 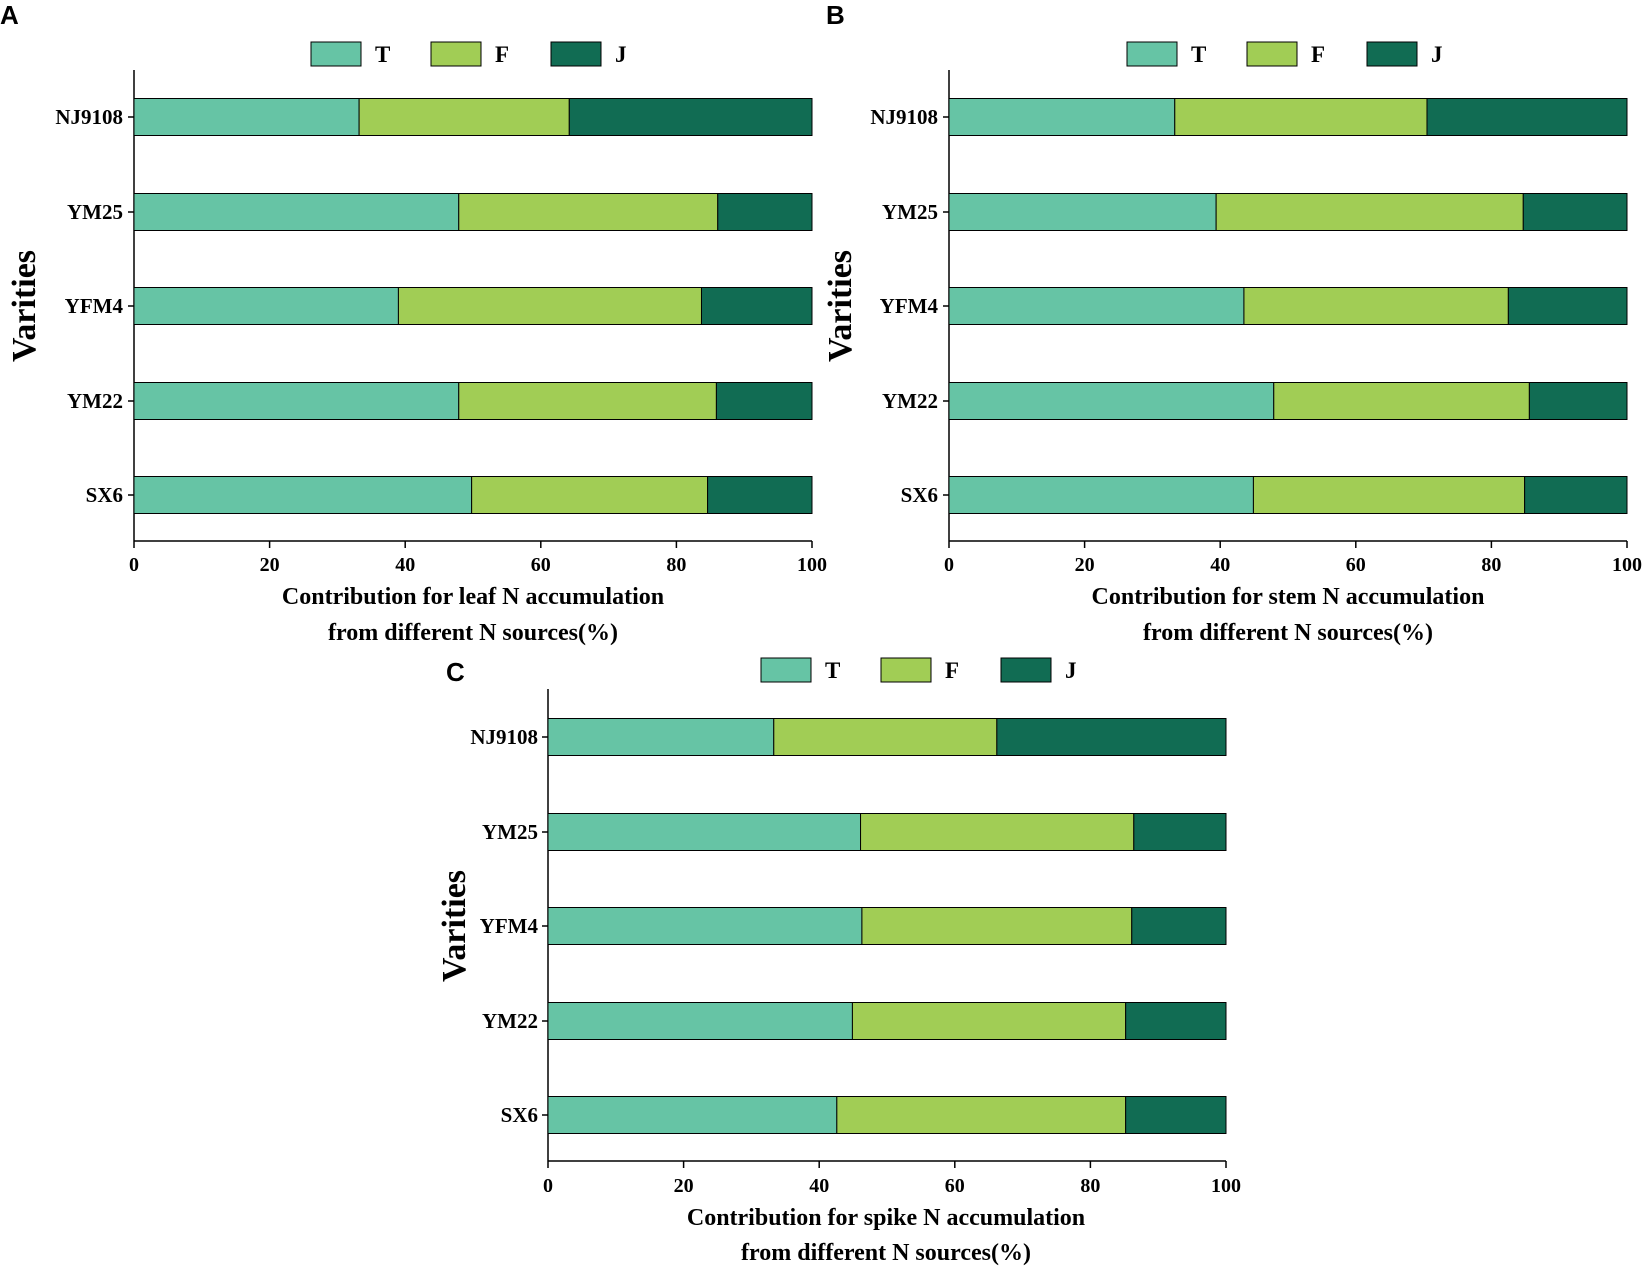 What do you see at coordinates (910, 401) in the screenshot?
I see `category-label-b: YM22` at bounding box center [910, 401].